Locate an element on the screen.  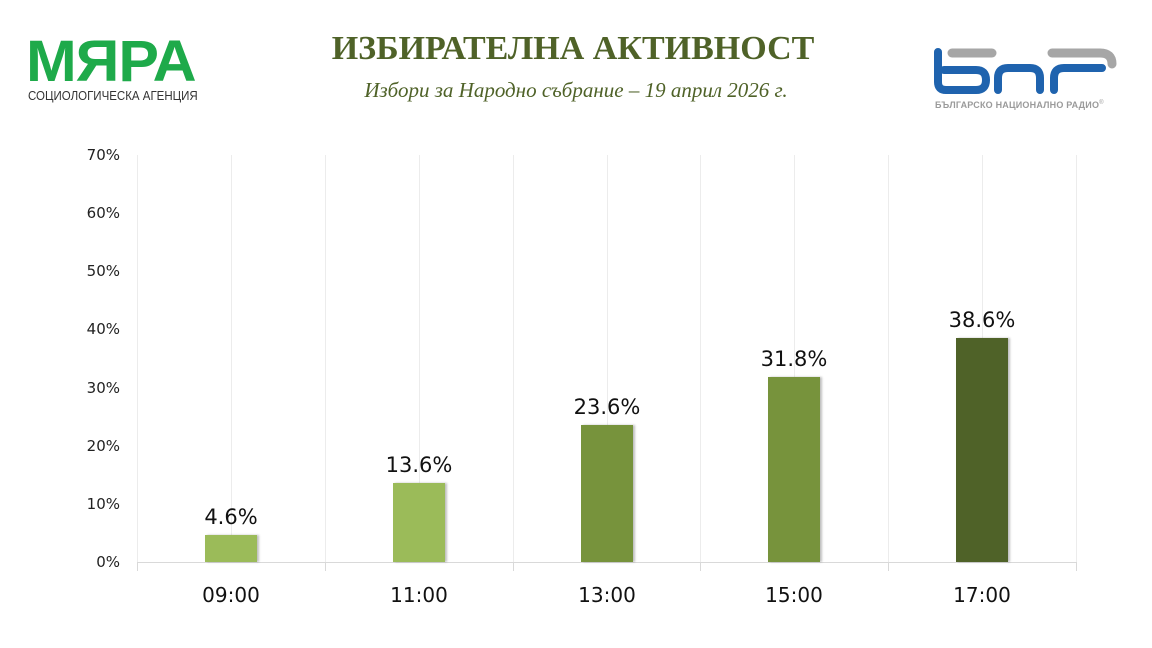
bar-value-label: 31.8% is located at coordinates (794, 359).